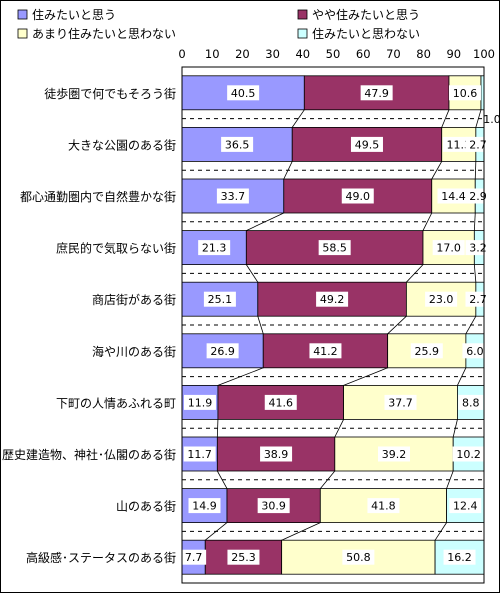 This screenshot has width=500, height=593. What do you see at coordinates (465, 506) in the screenshot?
I see `data-label: 12.4` at bounding box center [465, 506].